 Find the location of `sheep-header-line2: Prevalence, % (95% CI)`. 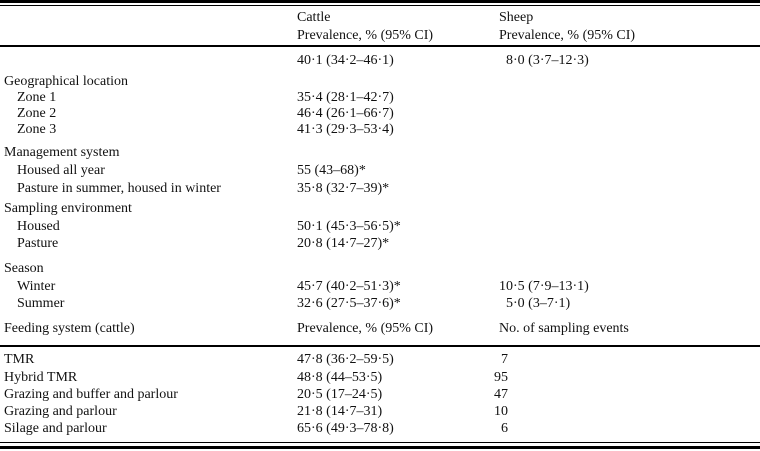

sheep-header-line2: Prevalence, % (95% CI) is located at coordinates (567, 35).